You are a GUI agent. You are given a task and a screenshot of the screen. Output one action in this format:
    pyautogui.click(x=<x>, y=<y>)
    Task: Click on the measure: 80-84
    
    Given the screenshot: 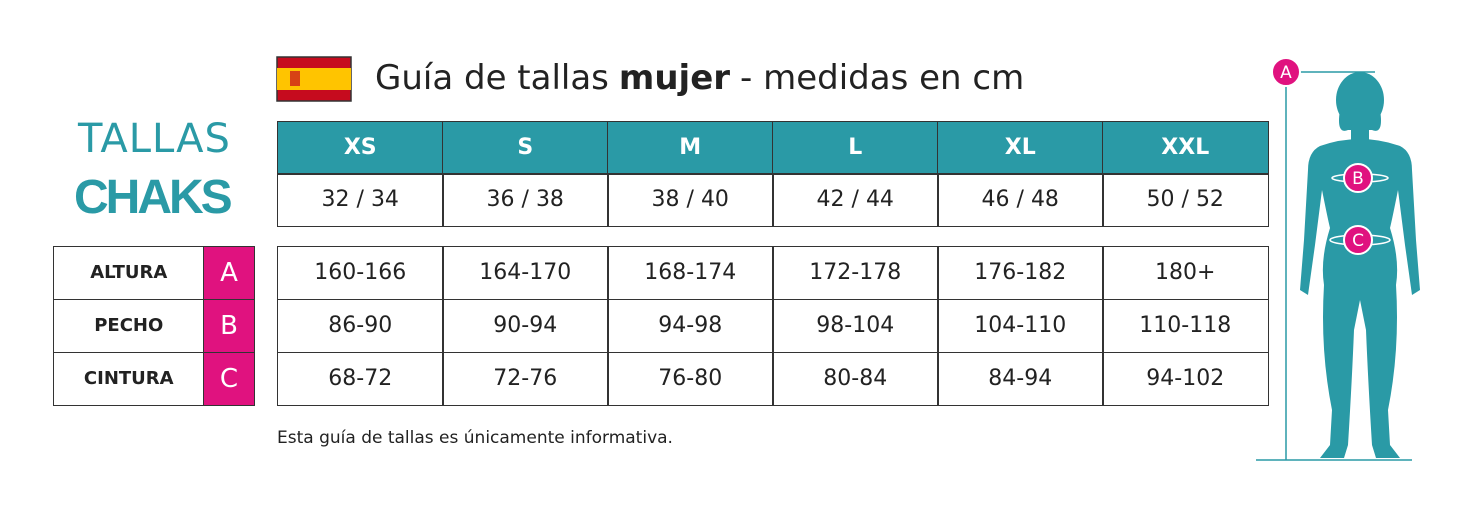 What is the action you would take?
    pyautogui.click(x=855, y=379)
    